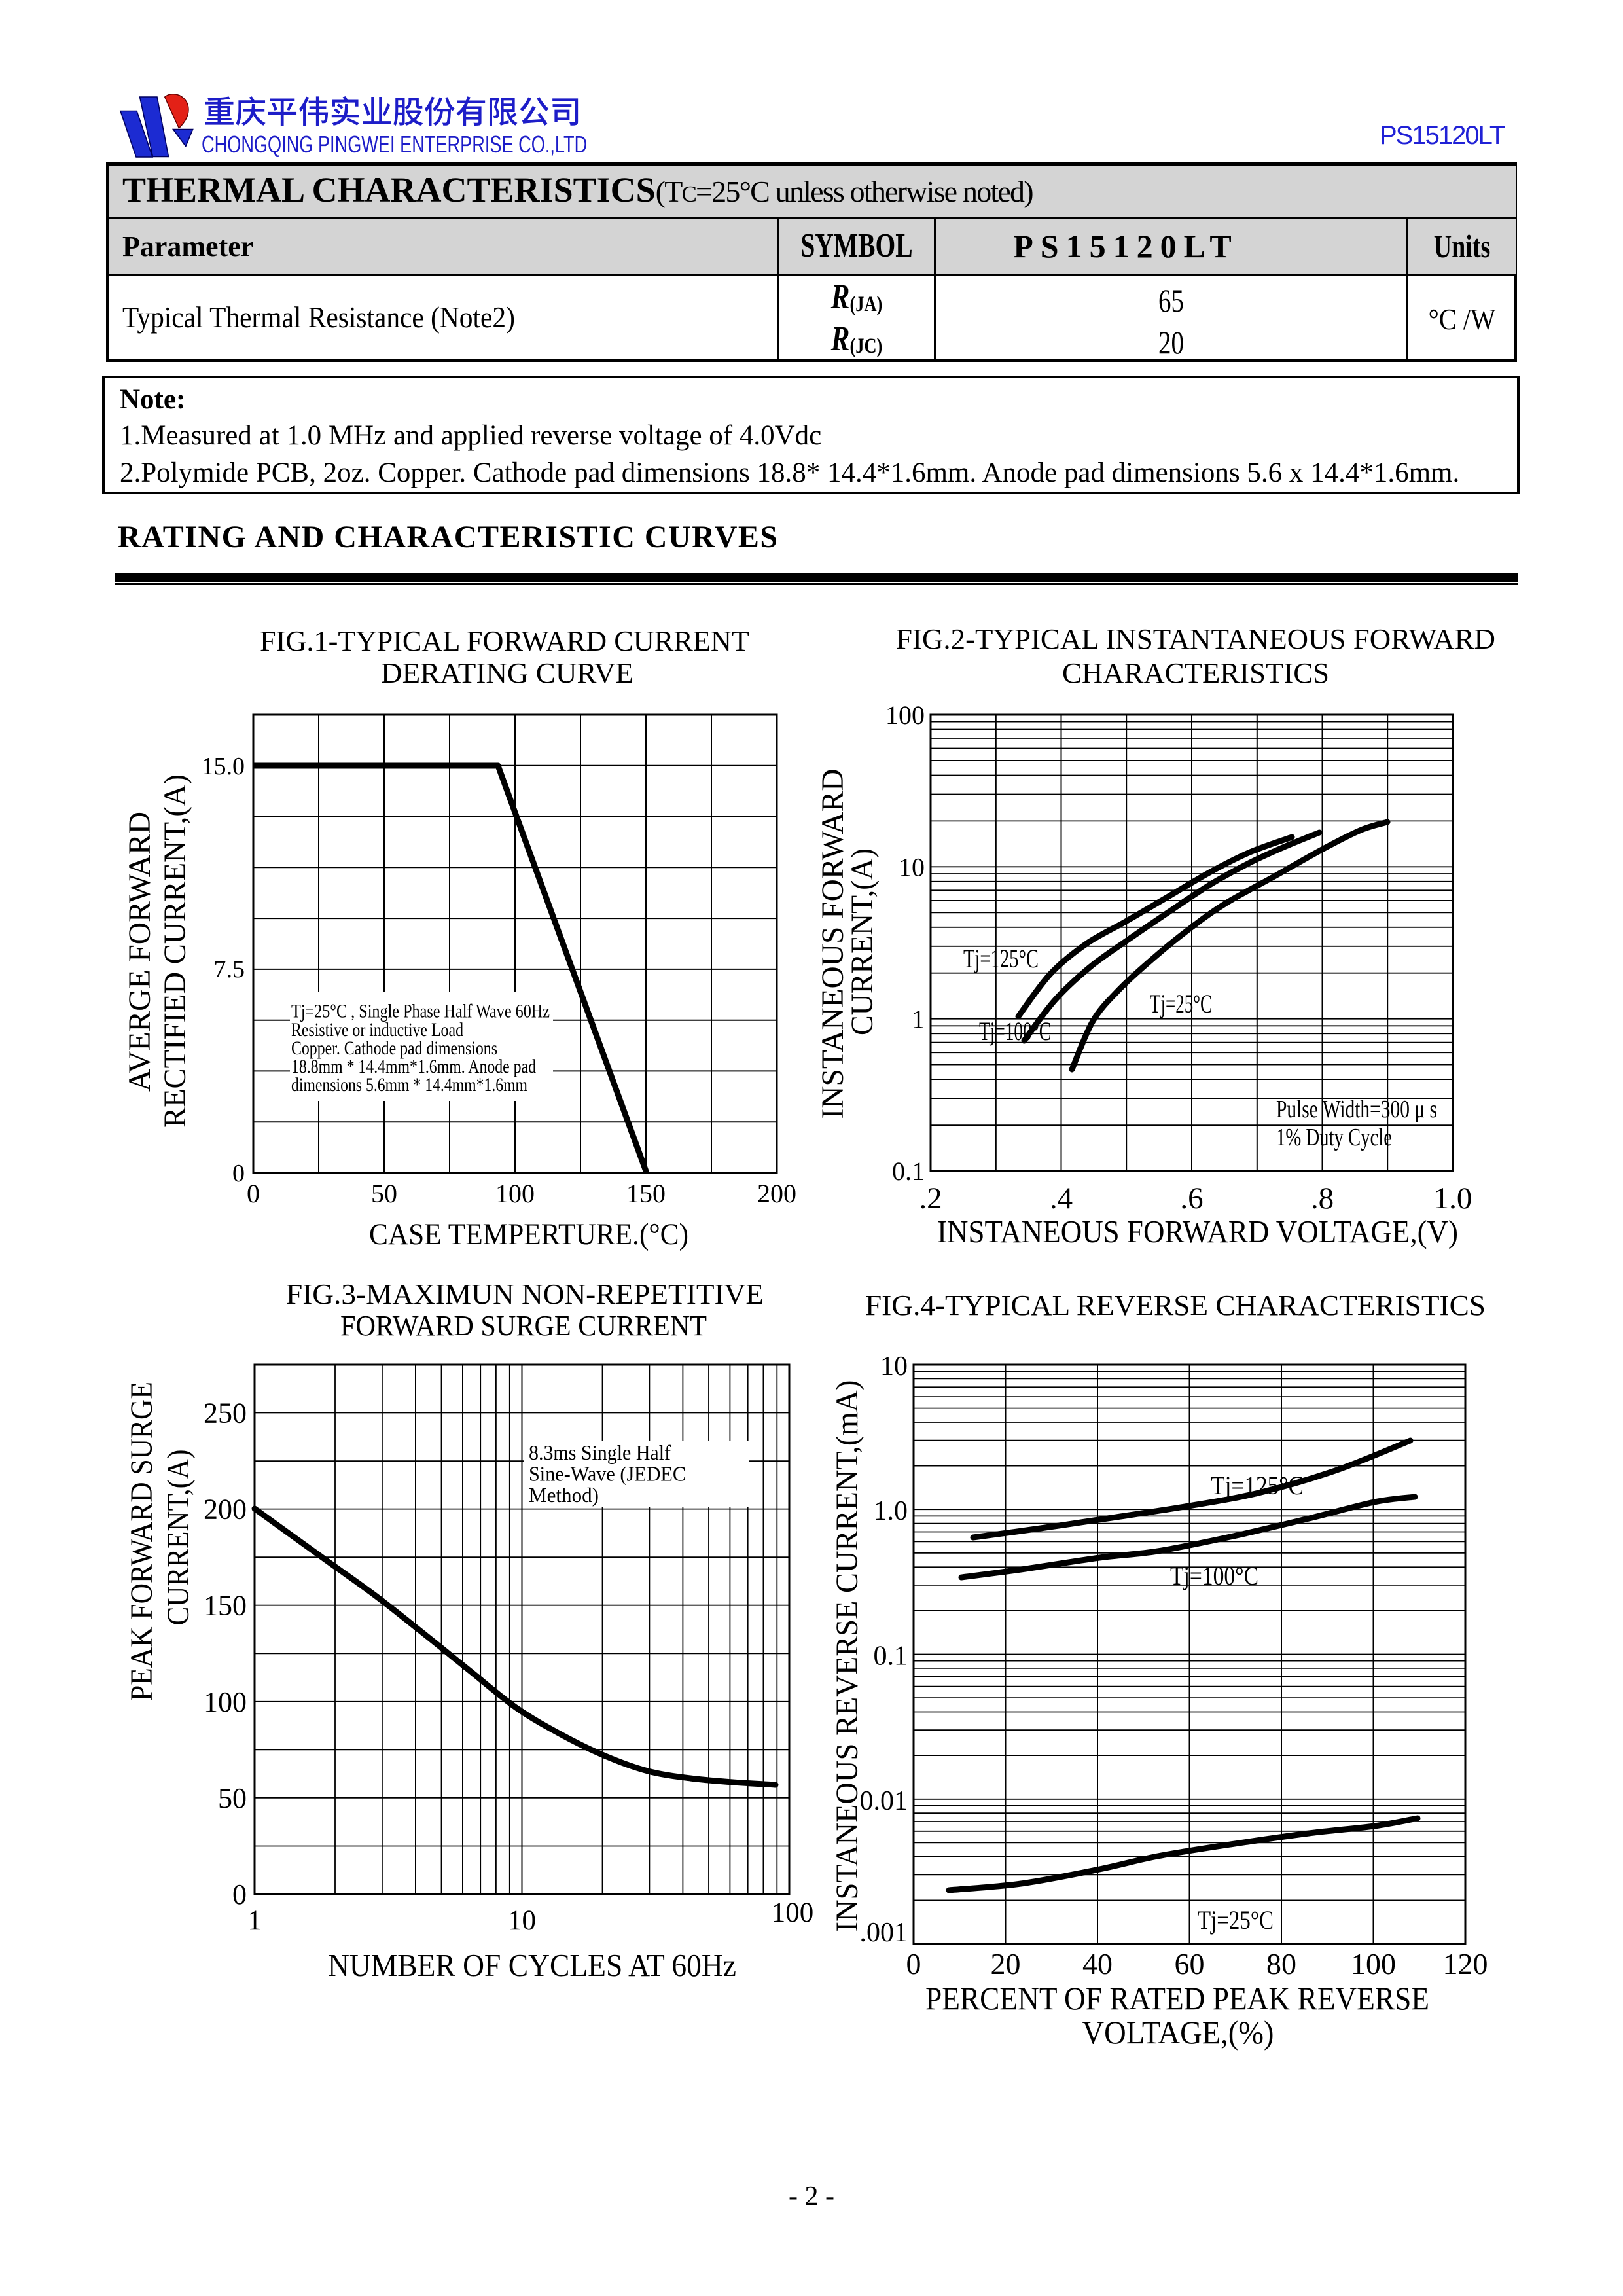  What do you see at coordinates (1097, 1964) in the screenshot?
I see `svg-text: 40` at bounding box center [1097, 1964].